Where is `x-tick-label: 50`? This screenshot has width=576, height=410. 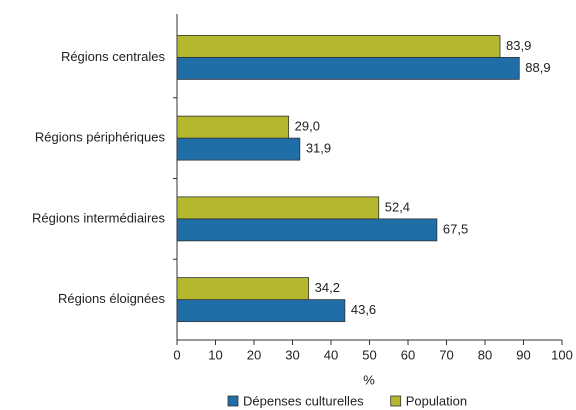 x-tick-label: 50 is located at coordinates (369, 354).